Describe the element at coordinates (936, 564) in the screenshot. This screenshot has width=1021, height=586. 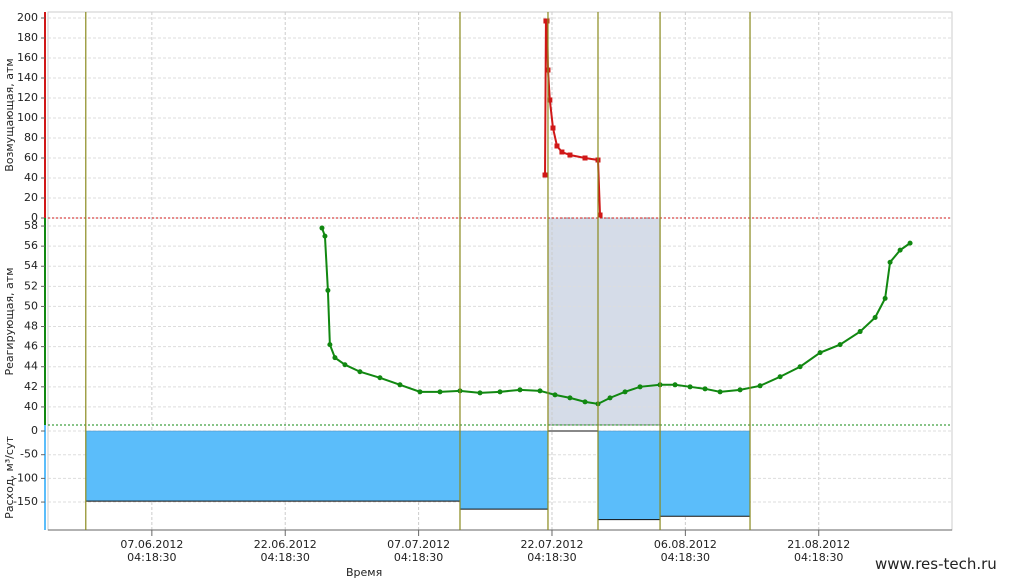
I see `watermark: www.res-tech.ru` at that location.